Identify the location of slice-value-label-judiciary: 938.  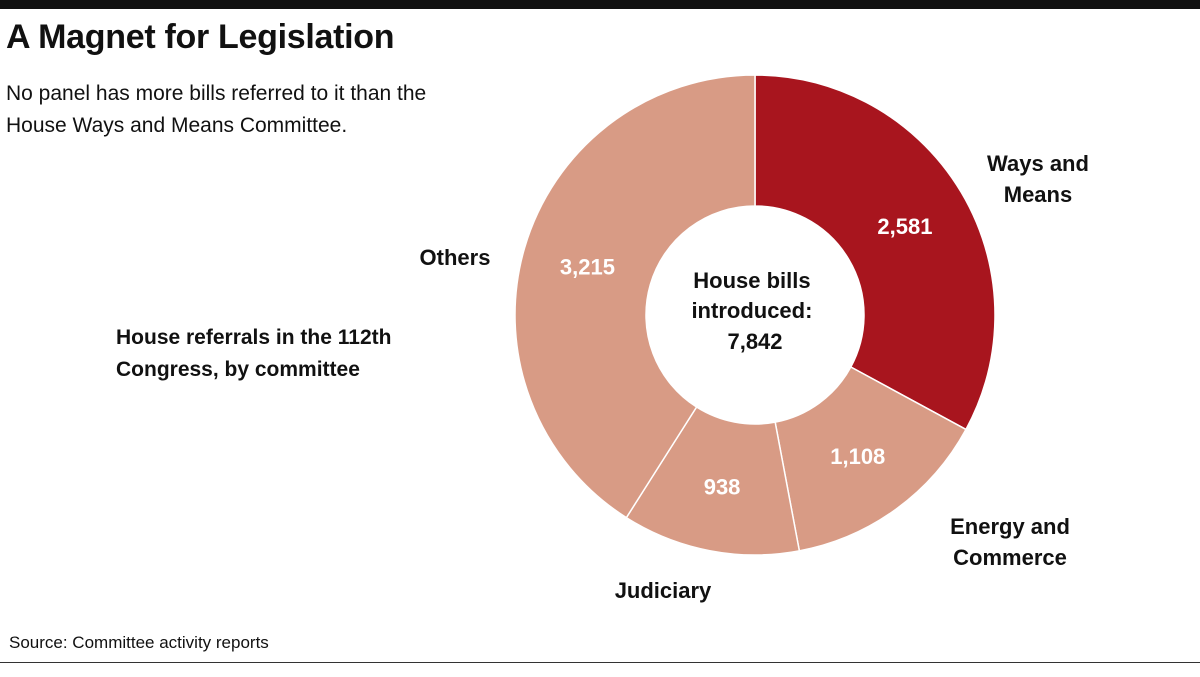
(722, 486).